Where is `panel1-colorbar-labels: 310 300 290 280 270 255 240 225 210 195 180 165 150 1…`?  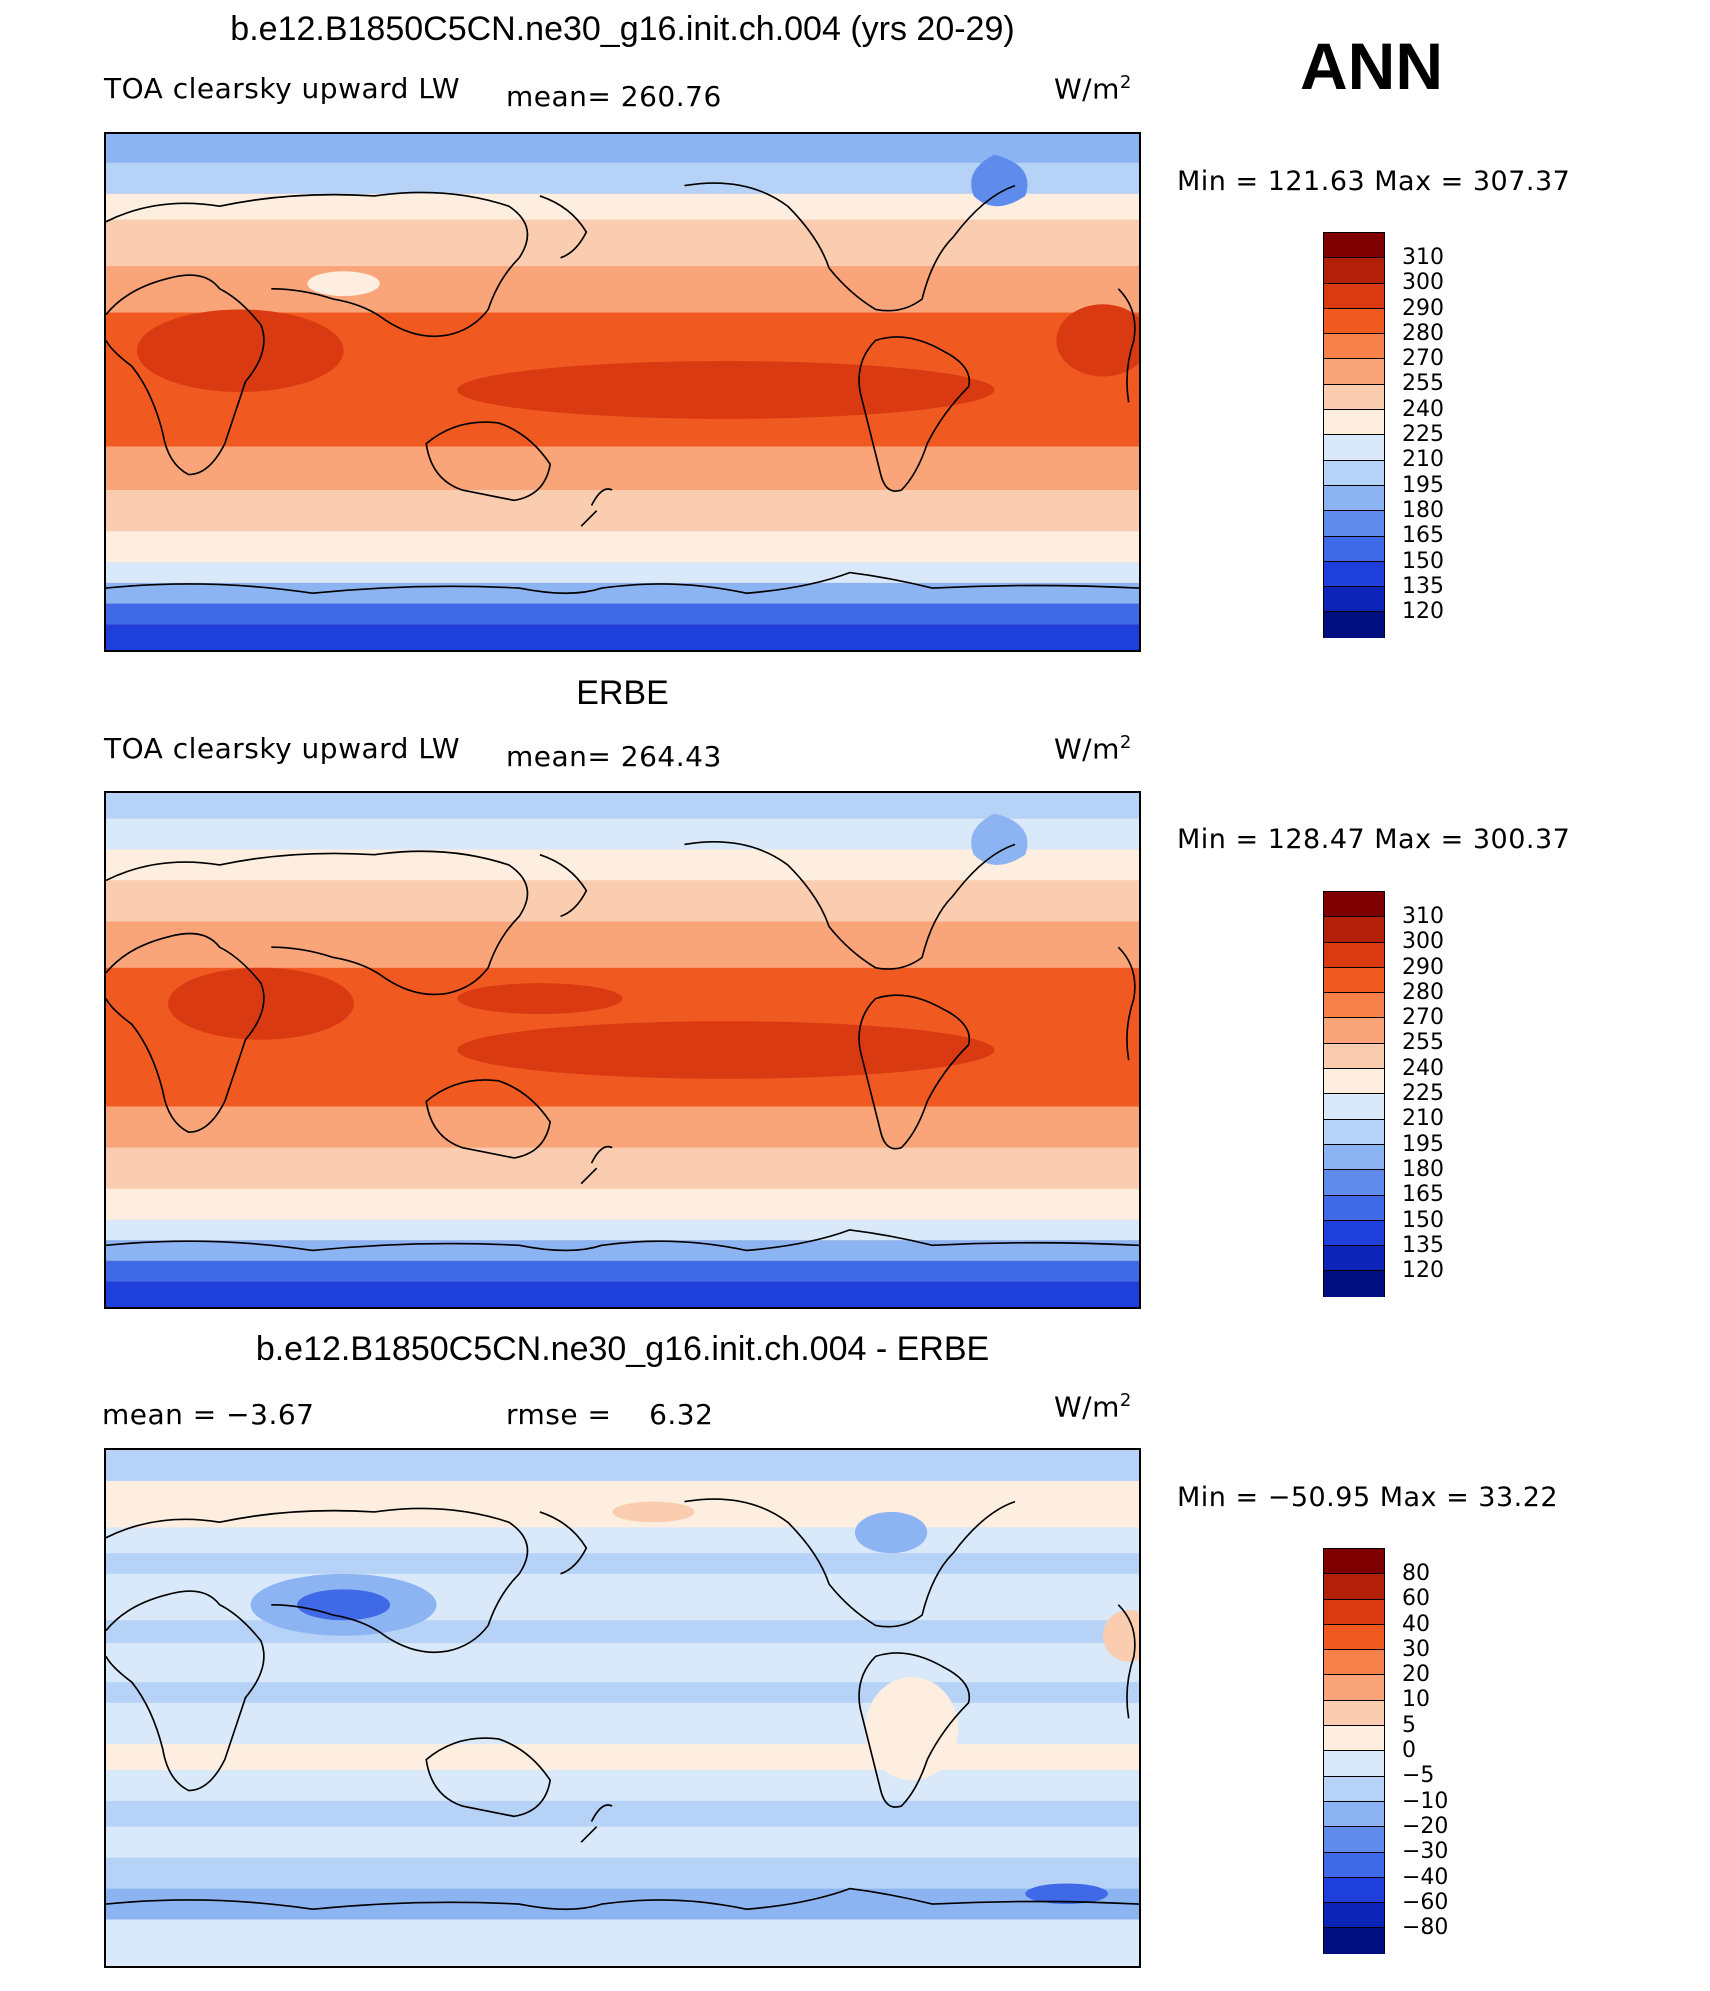 panel1-colorbar-labels: 310 300 290 280 270 255 240 225 210 195 180 165 150 1… is located at coordinates (1423, 434).